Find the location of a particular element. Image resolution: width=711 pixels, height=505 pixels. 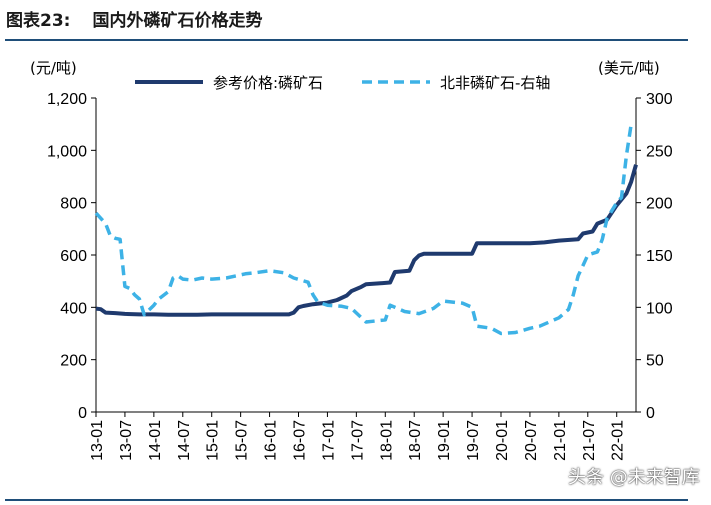

x-tick-label: 22-01 is located at coordinates (618, 440).